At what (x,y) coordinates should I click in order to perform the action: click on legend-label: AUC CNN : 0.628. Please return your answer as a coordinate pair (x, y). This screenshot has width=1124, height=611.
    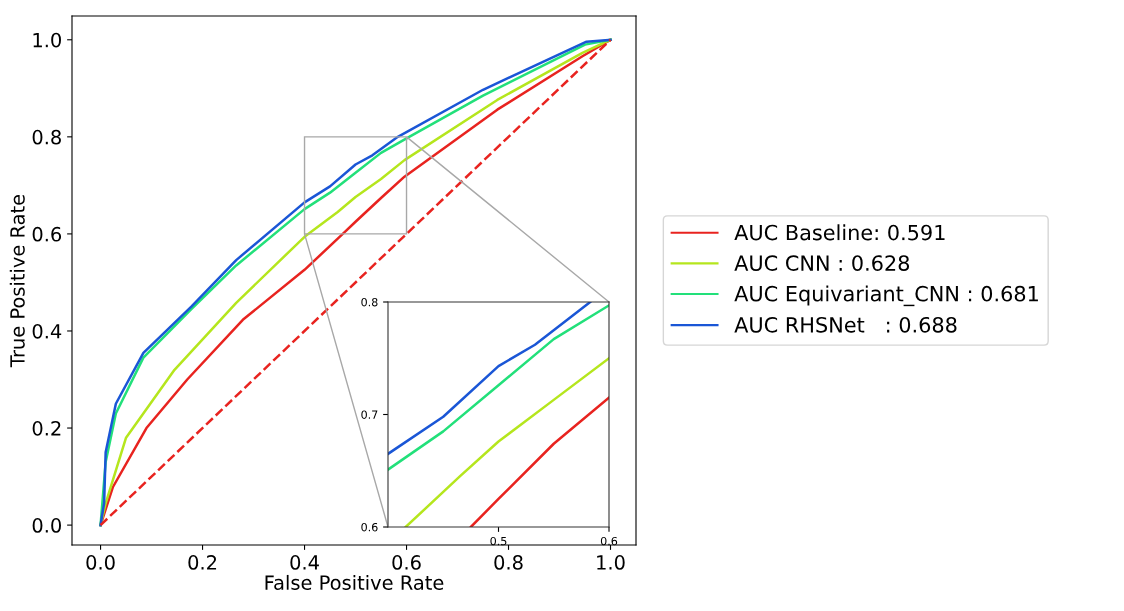
    Looking at the image, I should click on (822, 263).